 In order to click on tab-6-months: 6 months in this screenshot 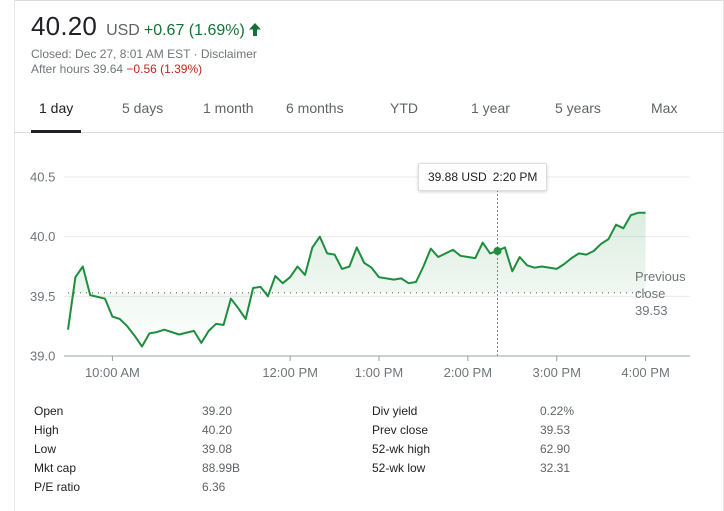, I will do `click(315, 110)`.